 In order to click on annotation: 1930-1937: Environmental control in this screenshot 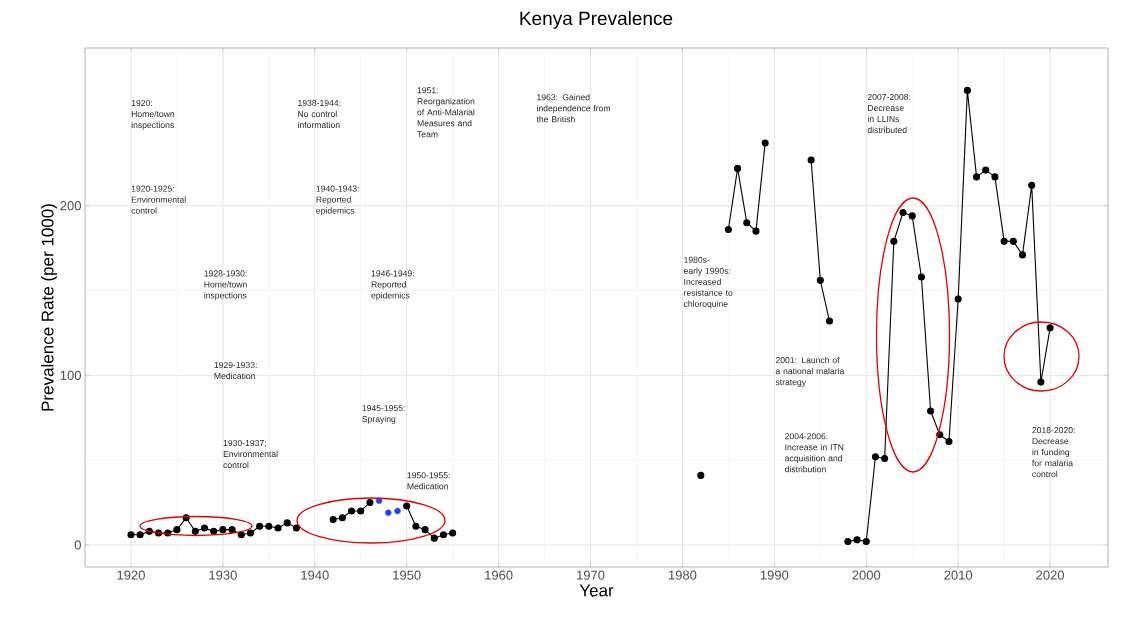, I will do `click(250, 454)`.